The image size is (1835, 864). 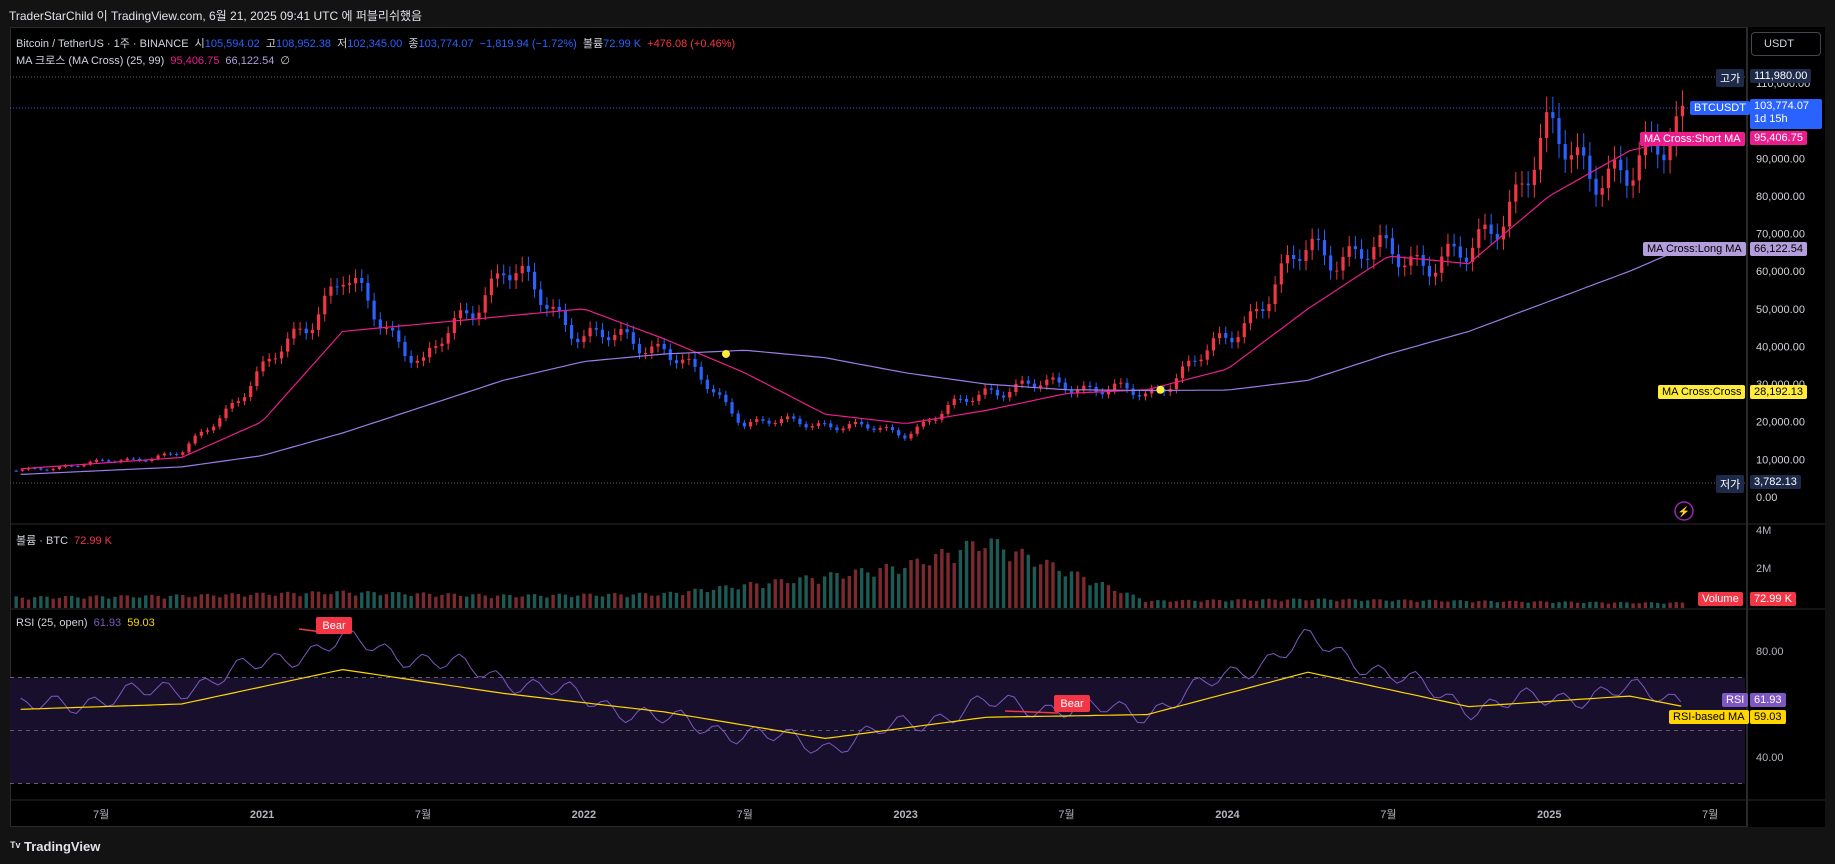 What do you see at coordinates (1780, 272) in the screenshot?
I see `price-scale-label: 60,000.00` at bounding box center [1780, 272].